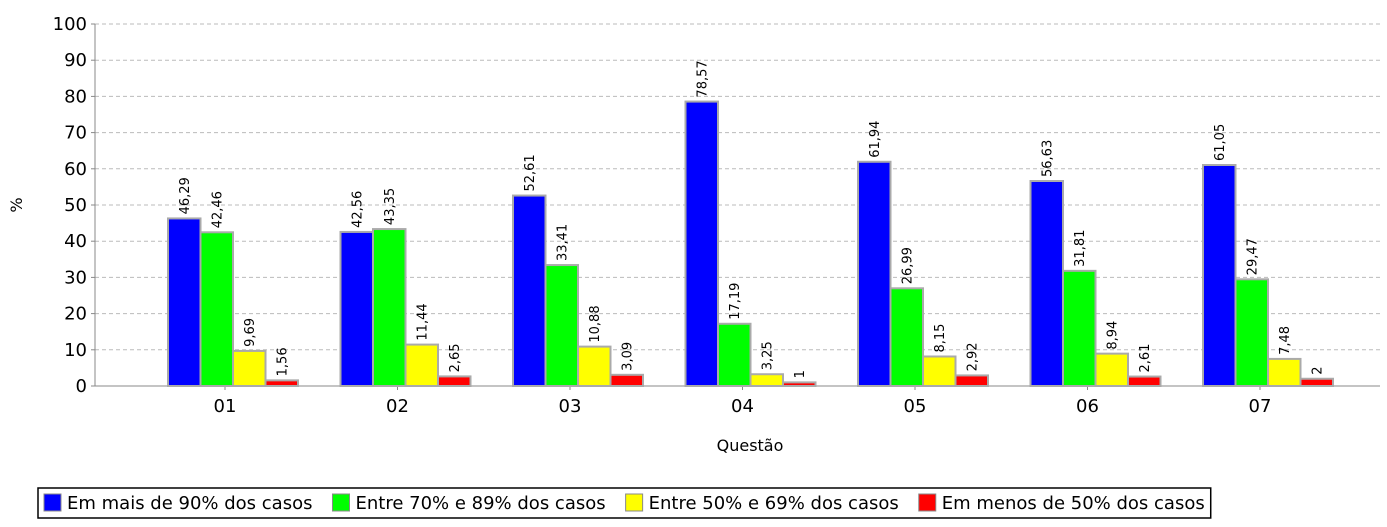 This screenshot has width=1387, height=527. Describe the element at coordinates (774, 503) in the screenshot. I see `legend-label: Entre 50% e 69% dos casos` at that location.